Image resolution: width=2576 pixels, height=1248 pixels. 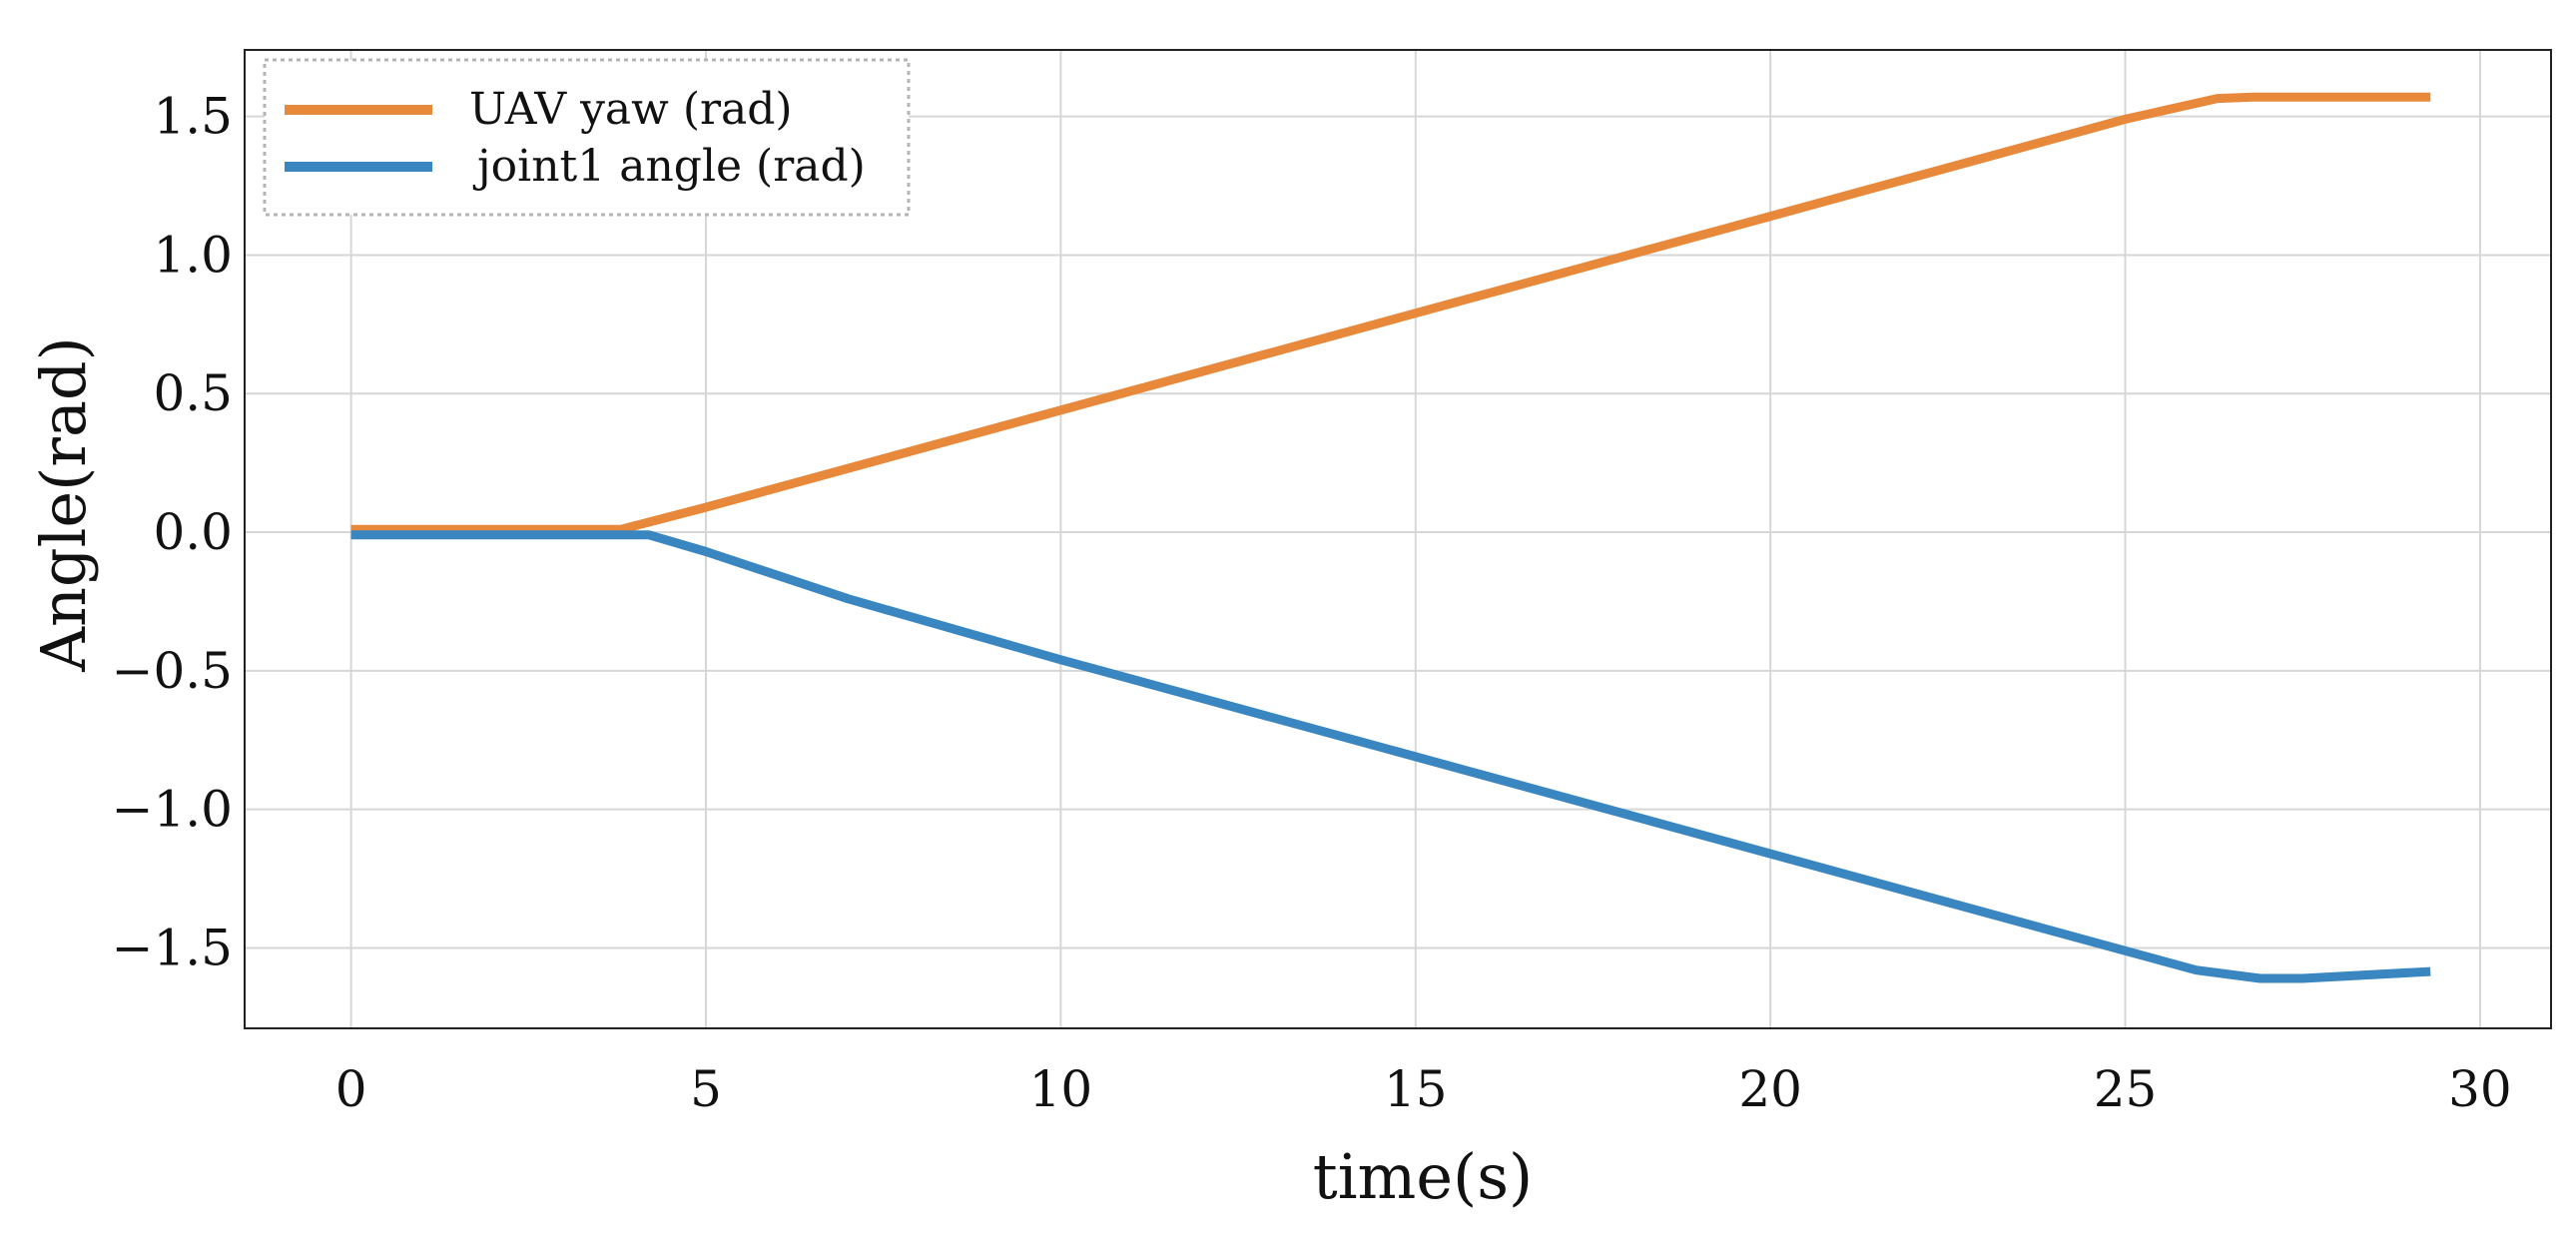 I want to click on x-tick-label: 25, so click(x=2126, y=1089).